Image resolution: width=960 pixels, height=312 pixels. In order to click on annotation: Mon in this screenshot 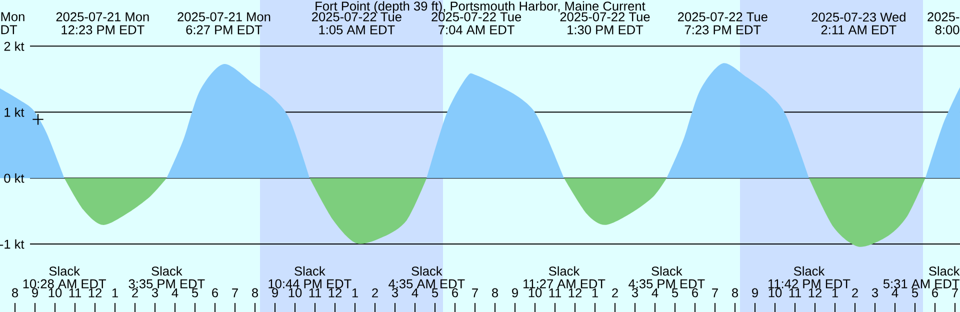, I will do `click(12, 17)`.